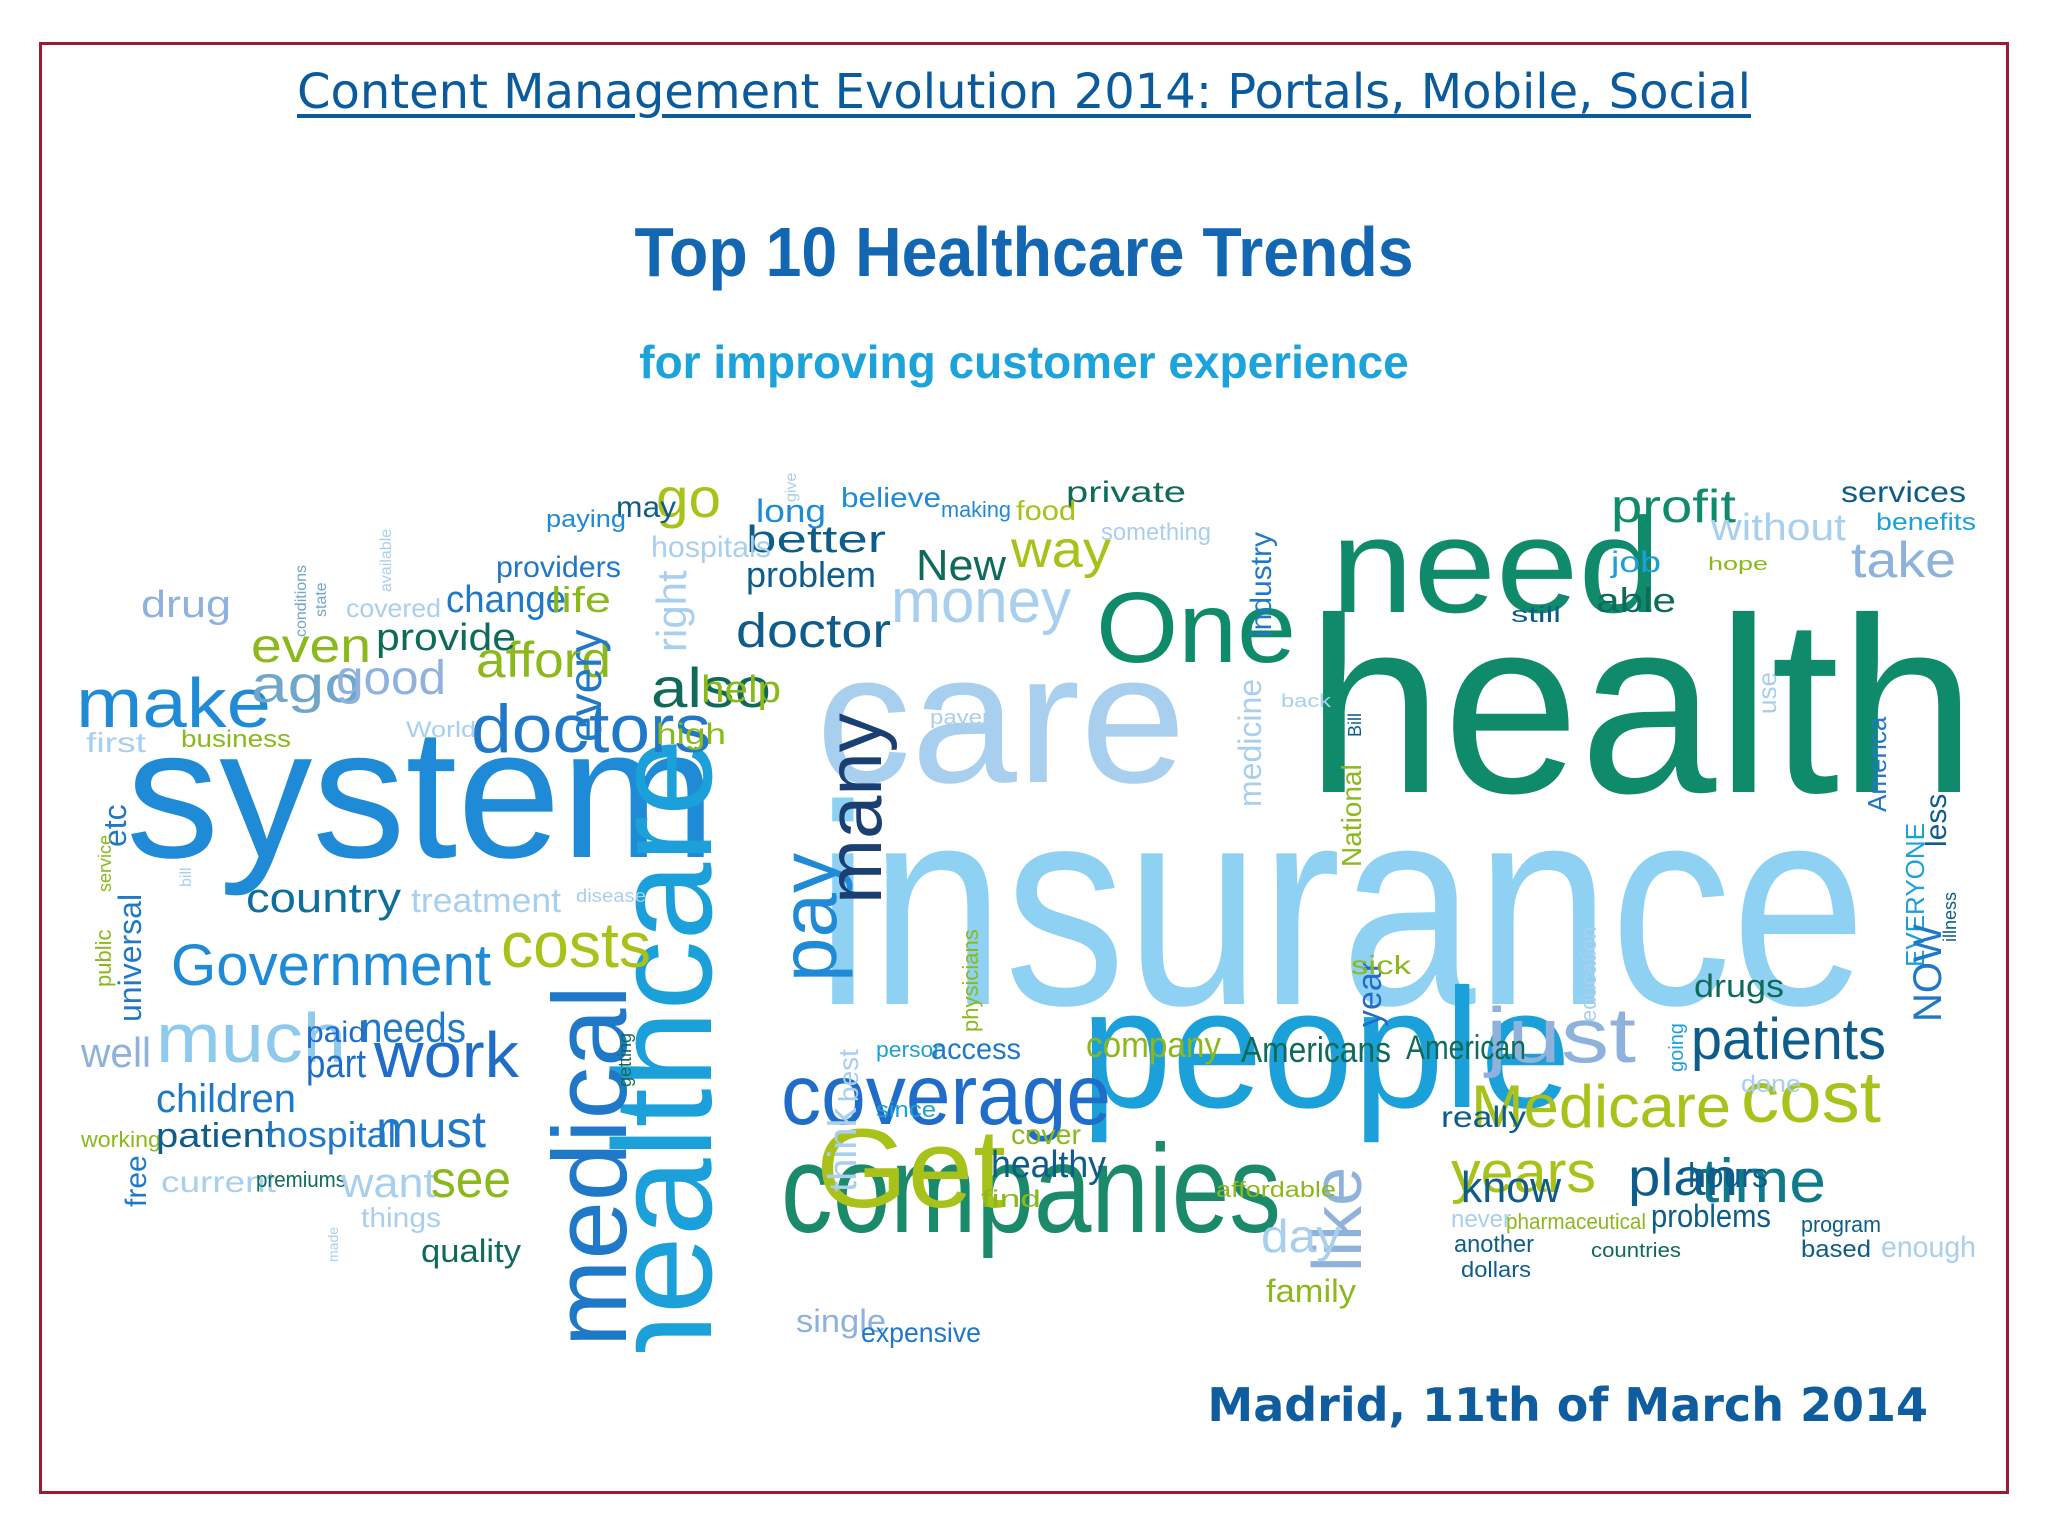  I want to click on word-cloud-term: going, so click(1677, 1047).